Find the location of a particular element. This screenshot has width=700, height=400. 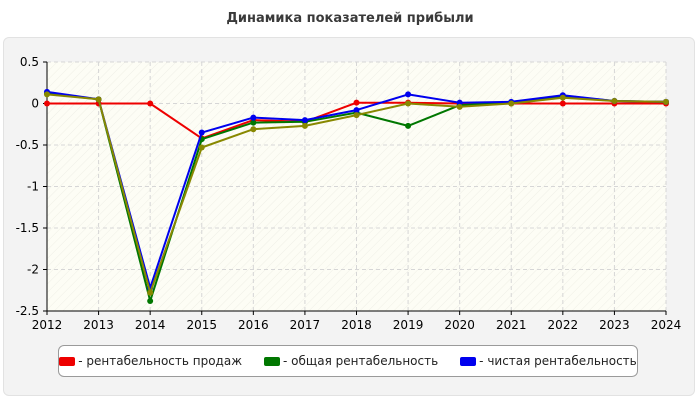

y-tick-label: 0 is located at coordinates (35, 104).